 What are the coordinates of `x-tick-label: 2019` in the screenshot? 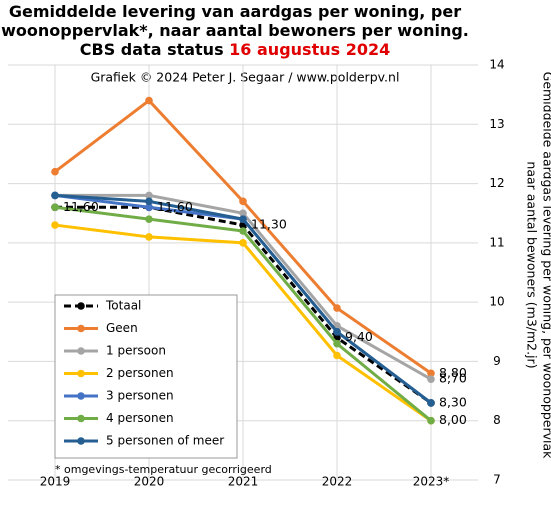 It's located at (55, 482).